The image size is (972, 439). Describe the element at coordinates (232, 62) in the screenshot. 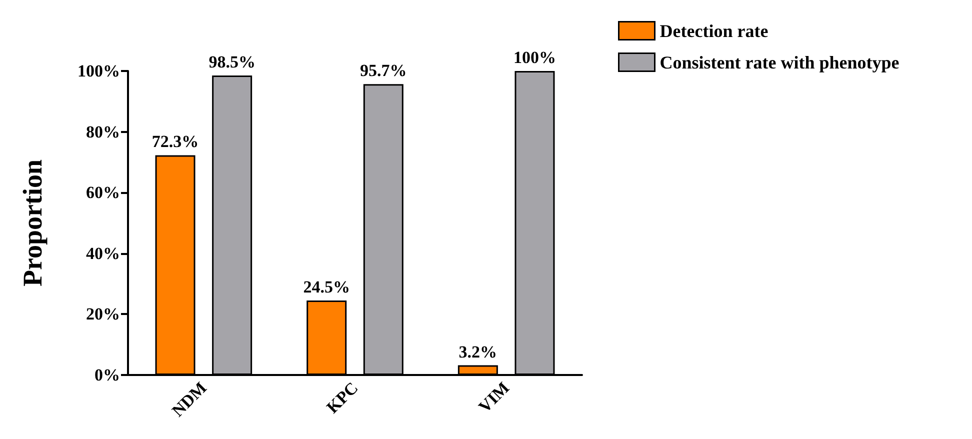

I see `data-label: 98.5%` at that location.